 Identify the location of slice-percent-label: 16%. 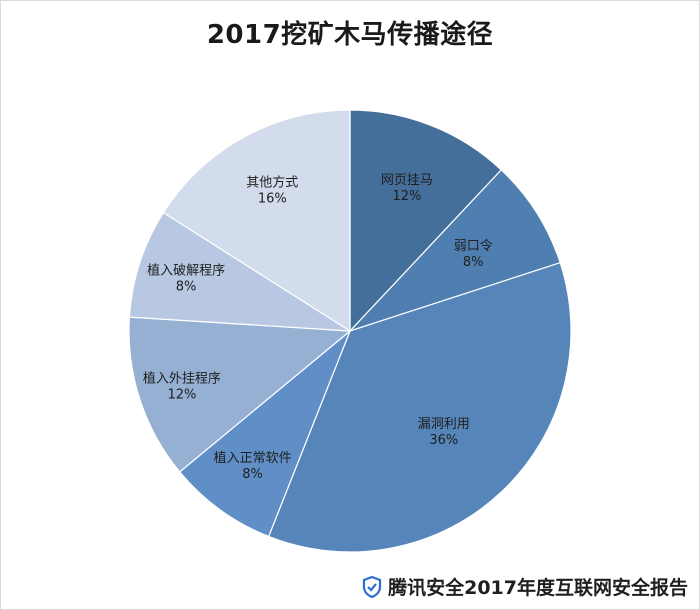
(272, 199).